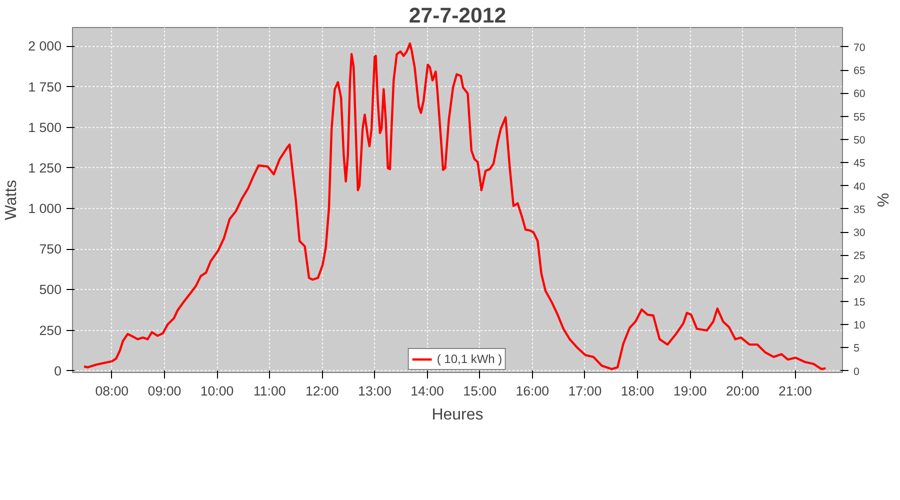  Describe the element at coordinates (45, 46) in the screenshot. I see `y-tick-label: 2 000` at that location.